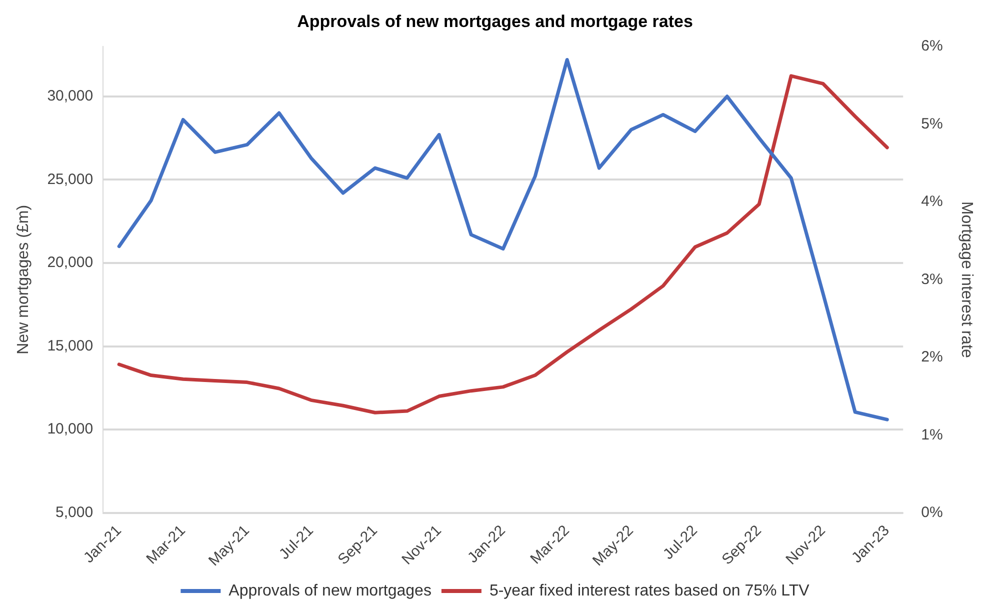 This screenshot has width=990, height=615. What do you see at coordinates (649, 591) in the screenshot?
I see `legend-label: 5-year fixed interest rates based on 75% LTV` at bounding box center [649, 591].